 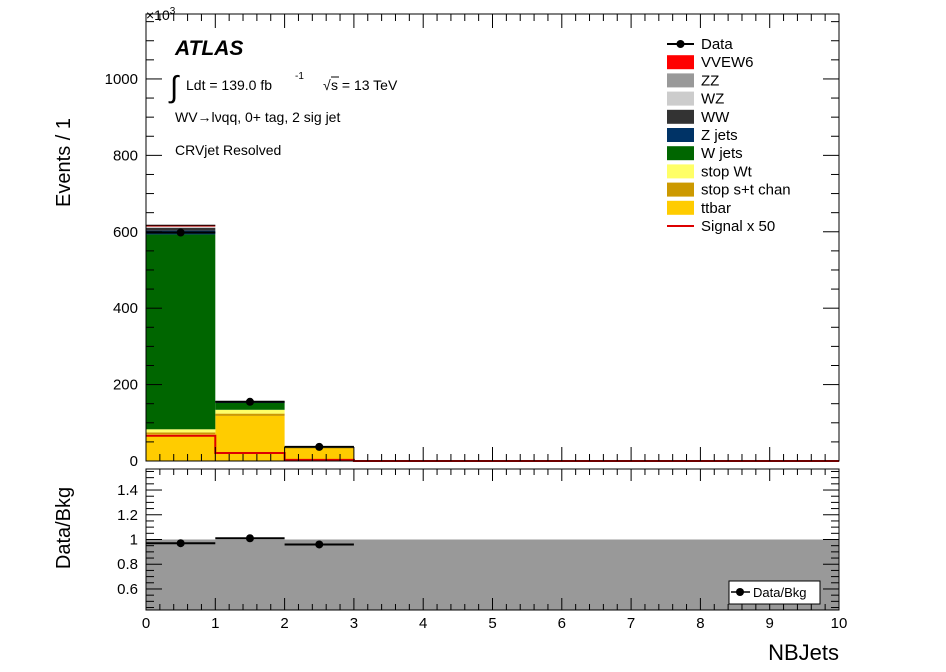 I want to click on luminosity-label: ∫ Ldt = 139.0 fb -1 √ s = 13 TeV, so click(x=283, y=87).